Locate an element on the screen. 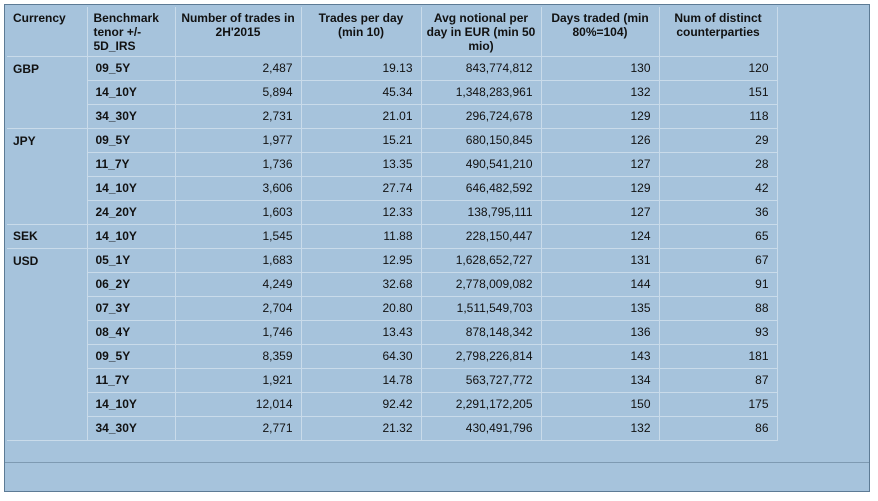  trades-per-day-cell: 19.13 is located at coordinates (361, 68).